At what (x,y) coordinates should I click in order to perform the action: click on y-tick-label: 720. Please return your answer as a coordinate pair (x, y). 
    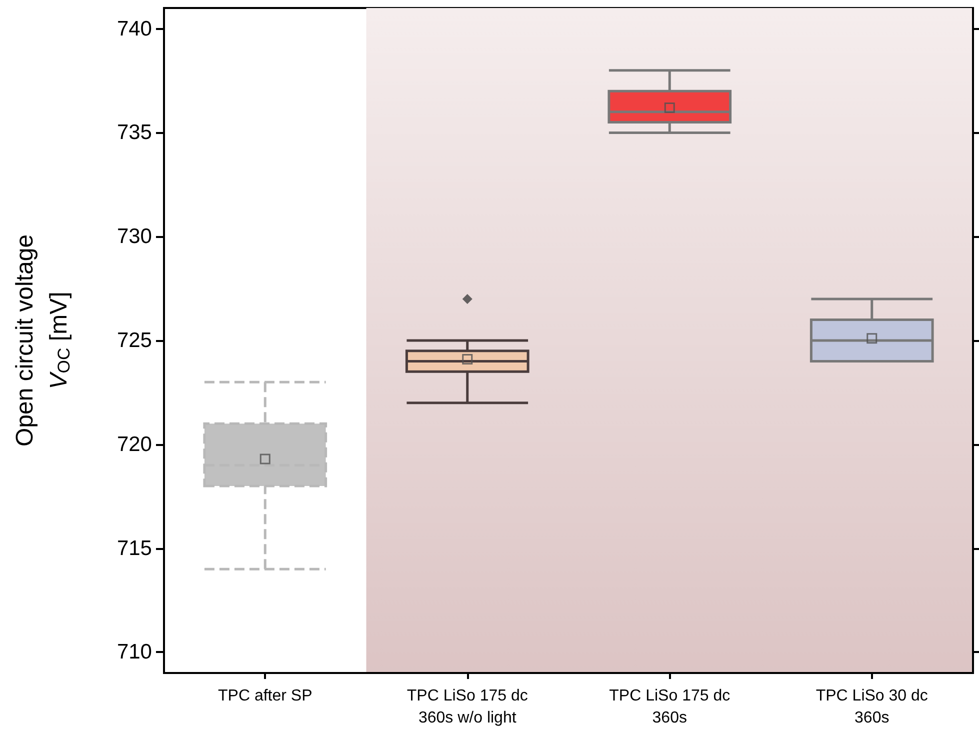
    Looking at the image, I should click on (134, 444).